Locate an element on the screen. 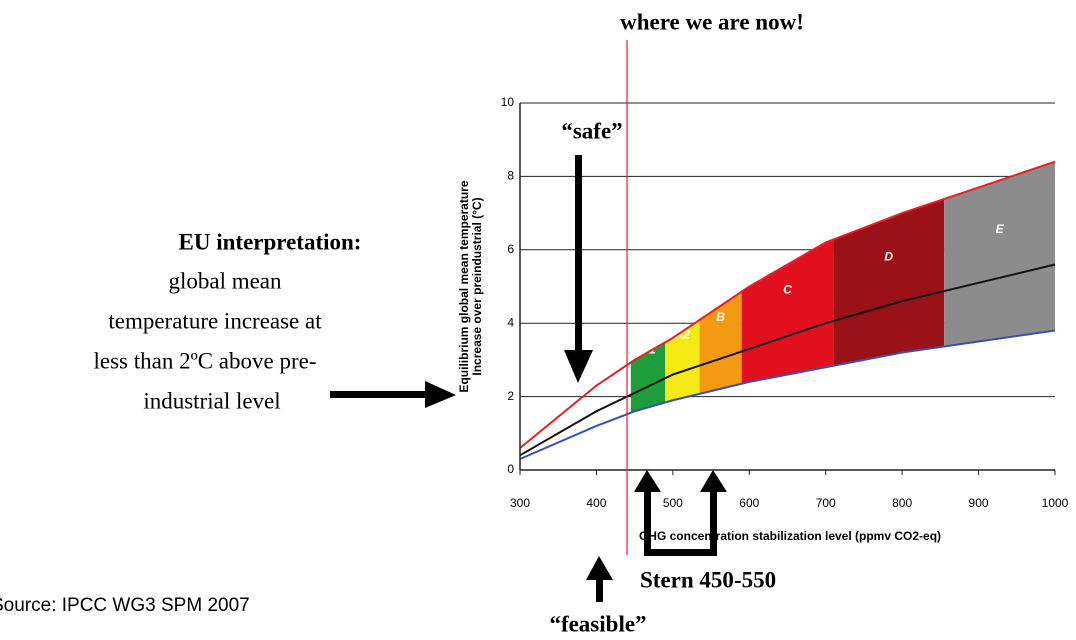 The image size is (1076, 640). y-tick-label: 0 is located at coordinates (510, 469).